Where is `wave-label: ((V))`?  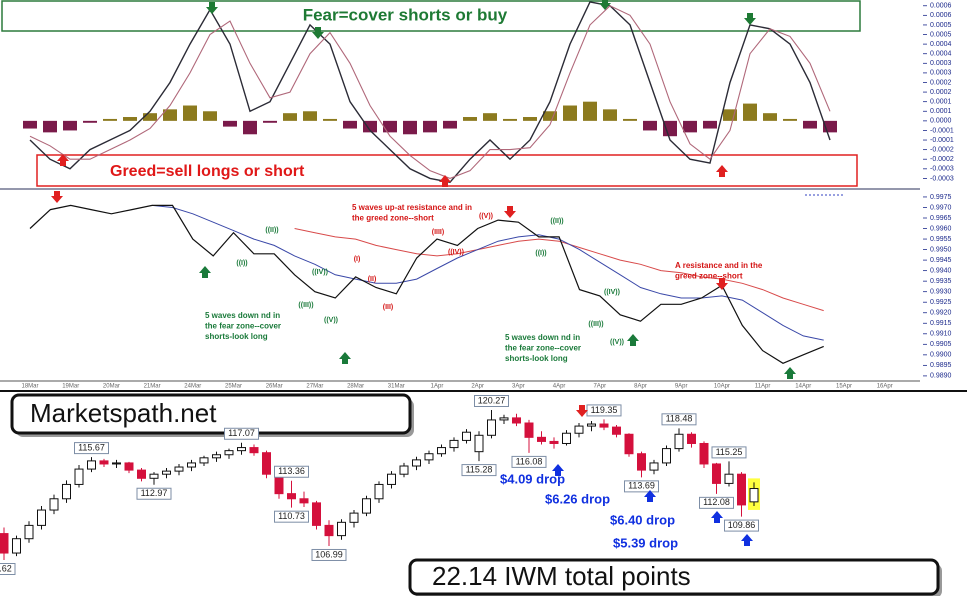
wave-label: ((V)) is located at coordinates (331, 320).